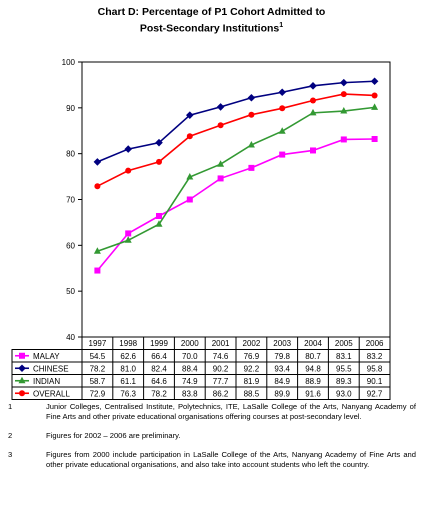  What do you see at coordinates (128, 368) in the screenshot?
I see `table-value-chinese: 81.0` at bounding box center [128, 368].